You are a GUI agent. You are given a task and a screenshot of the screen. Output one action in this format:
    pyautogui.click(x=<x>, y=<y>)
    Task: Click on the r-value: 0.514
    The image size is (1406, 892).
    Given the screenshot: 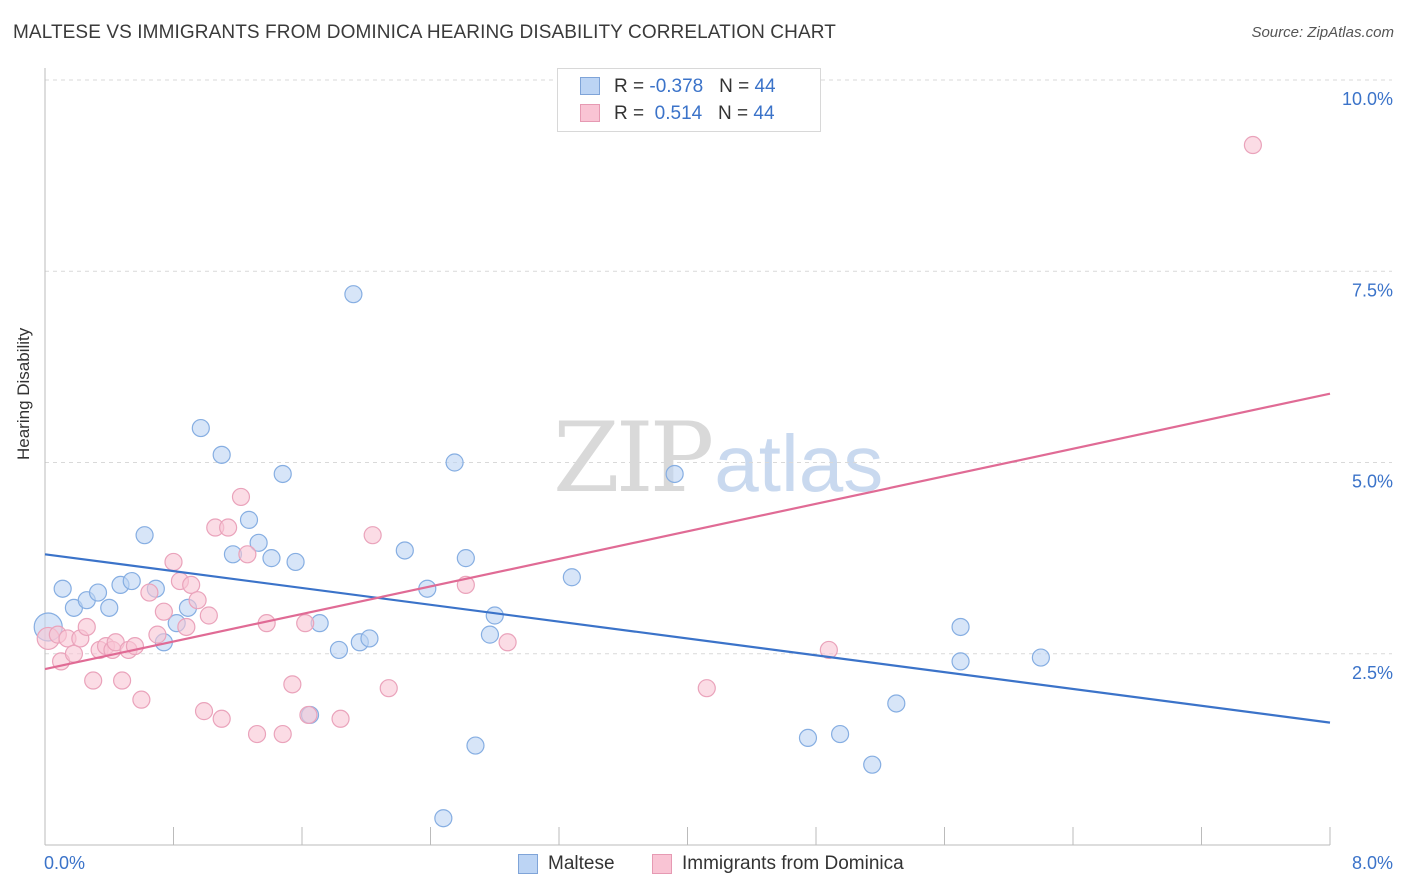 What is the action you would take?
    pyautogui.click(x=676, y=113)
    